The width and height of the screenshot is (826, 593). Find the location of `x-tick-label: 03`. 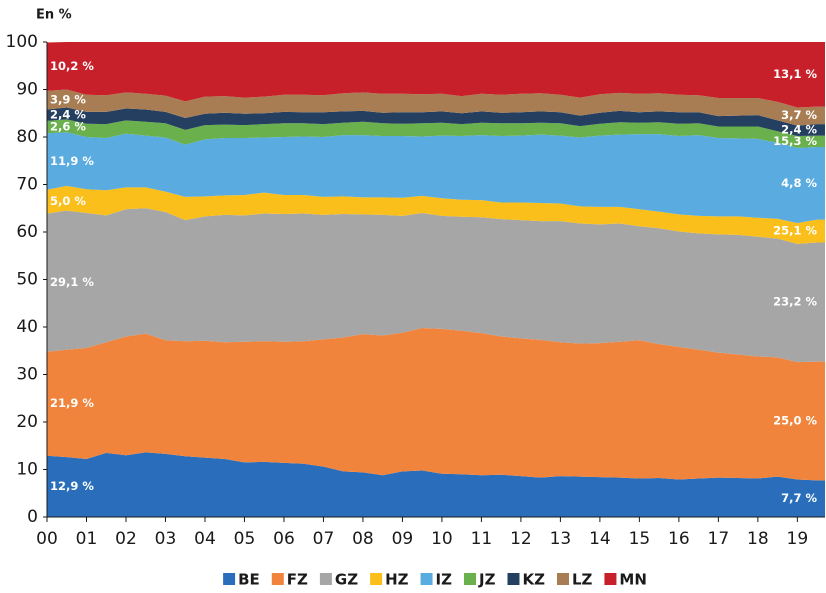

x-tick-label: 03 is located at coordinates (166, 539).